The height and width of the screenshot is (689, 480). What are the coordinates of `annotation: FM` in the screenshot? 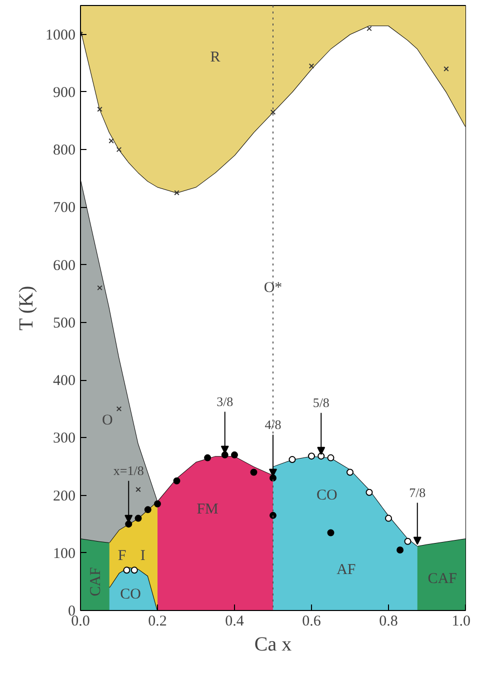 It's located at (207, 510).